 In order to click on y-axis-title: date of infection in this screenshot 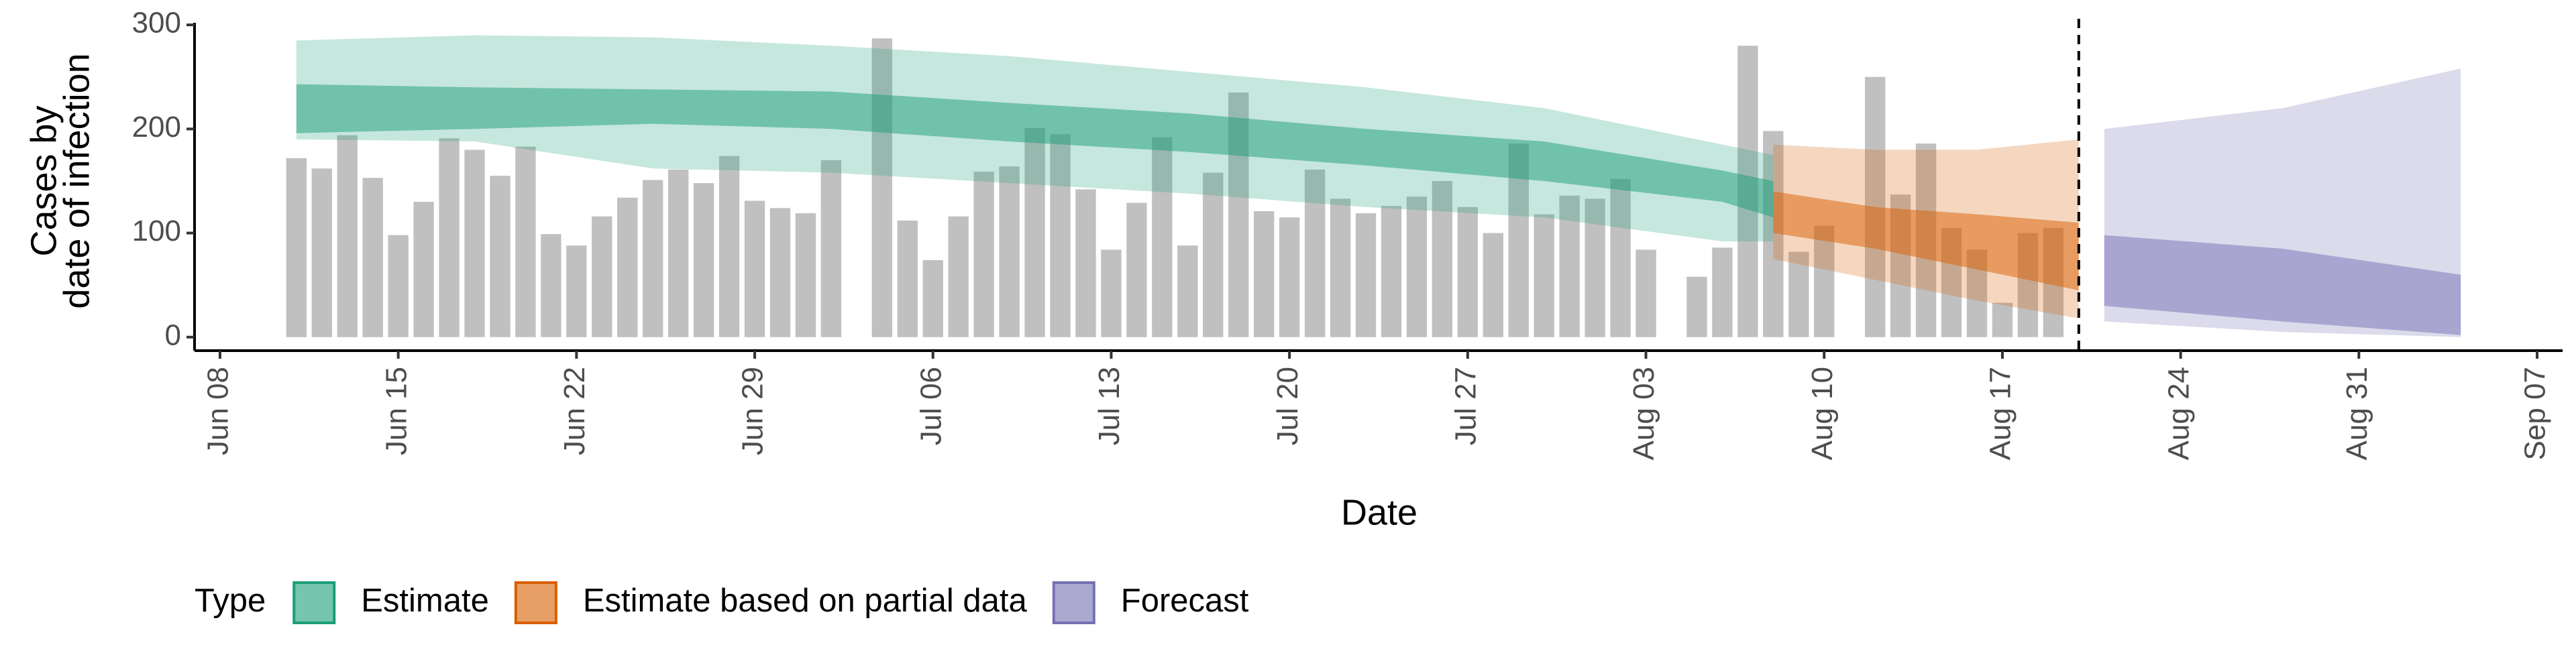, I will do `click(76, 180)`.